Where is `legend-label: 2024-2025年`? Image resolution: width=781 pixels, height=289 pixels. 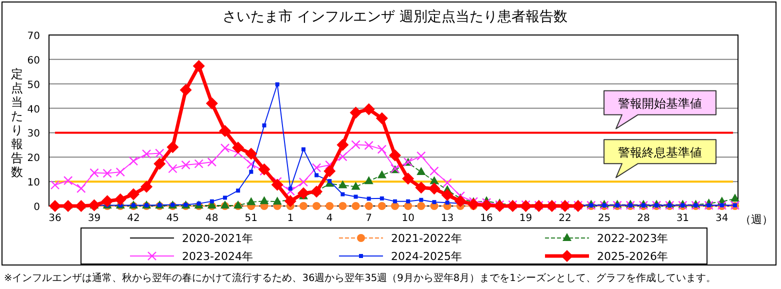 legend-label: 2024-2025年 is located at coordinates (426, 256).